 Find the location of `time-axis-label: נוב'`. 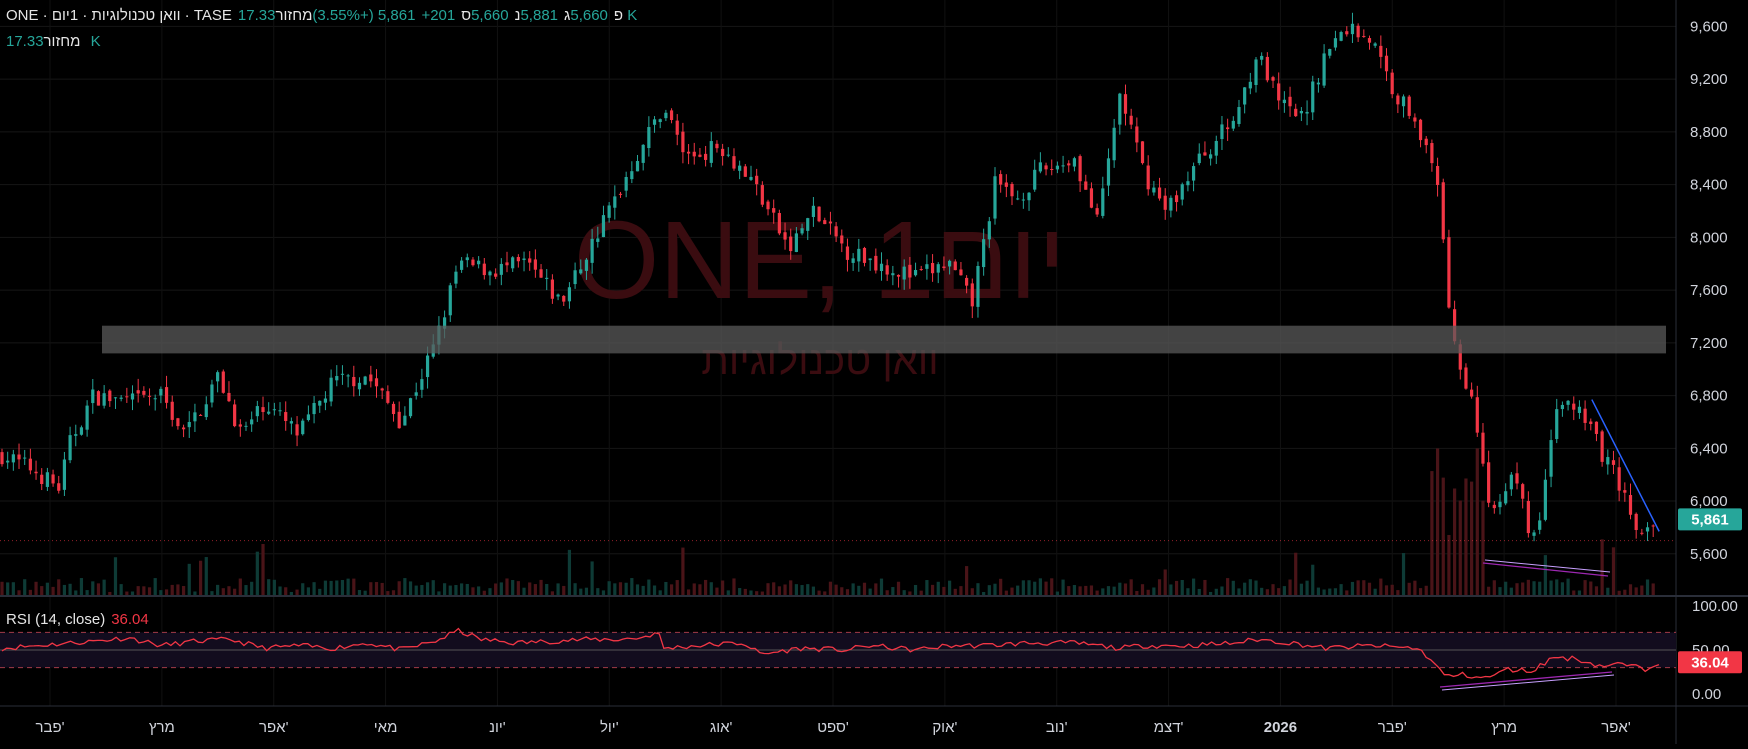

time-axis-label: נוב' is located at coordinates (1057, 727).